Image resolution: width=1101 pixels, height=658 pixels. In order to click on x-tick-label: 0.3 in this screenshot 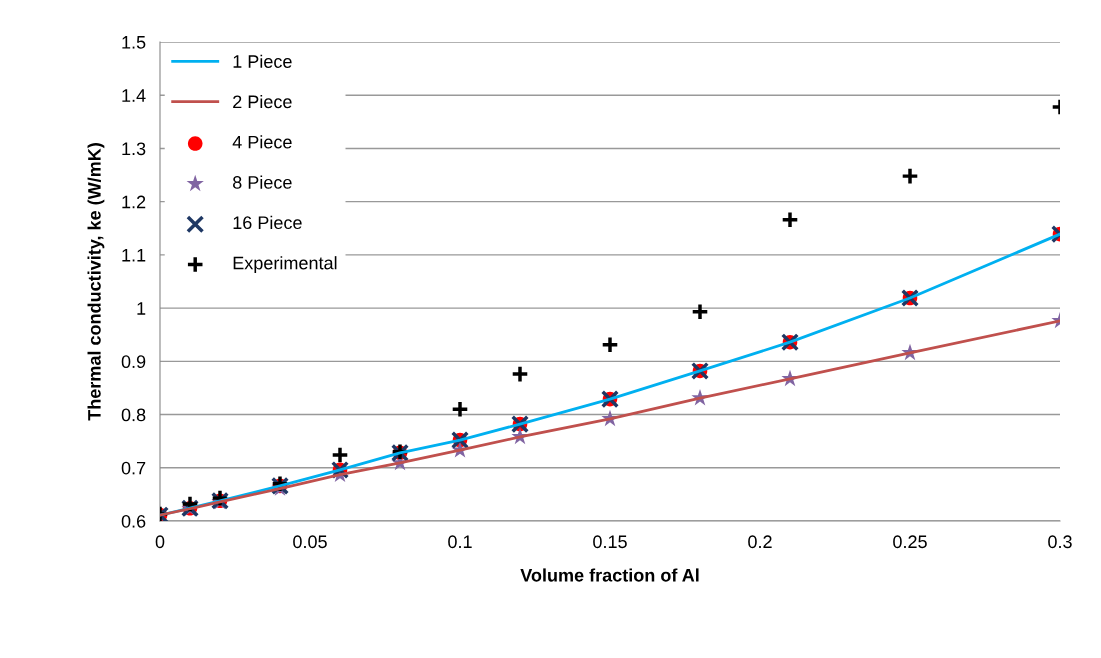, I will do `click(1060, 542)`.